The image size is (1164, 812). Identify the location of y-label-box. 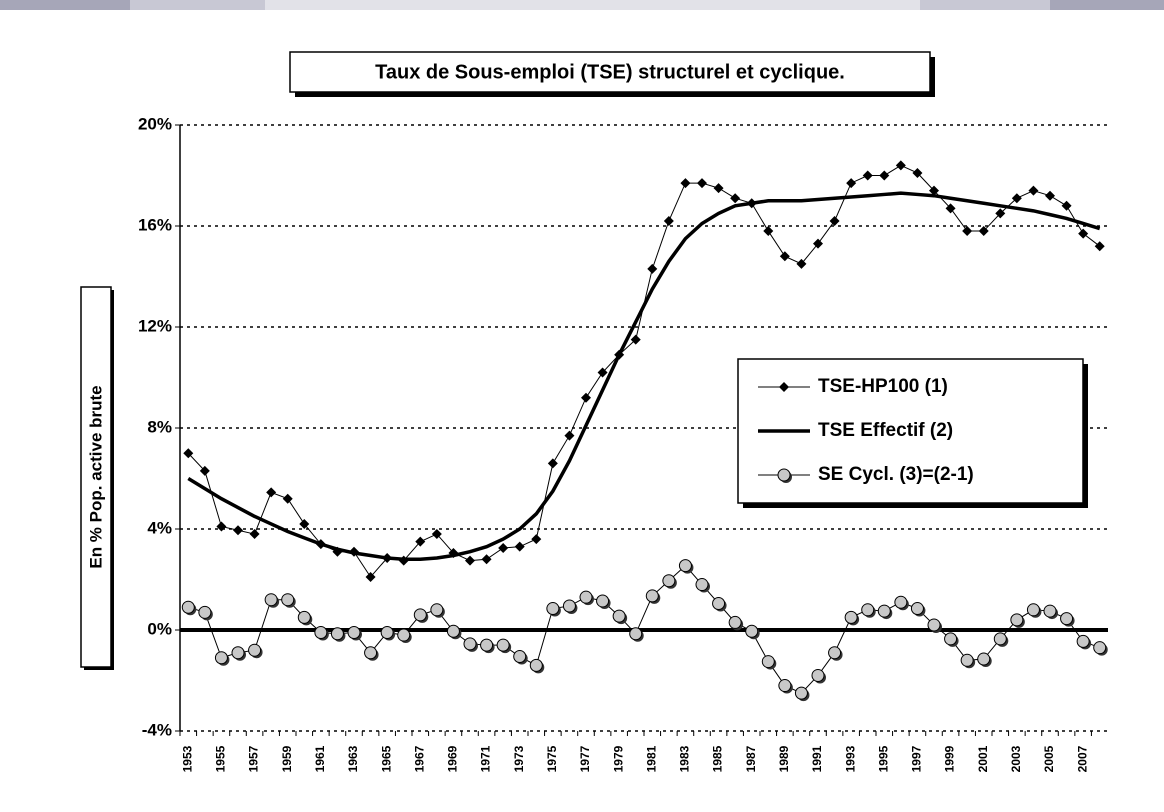
(96, 477).